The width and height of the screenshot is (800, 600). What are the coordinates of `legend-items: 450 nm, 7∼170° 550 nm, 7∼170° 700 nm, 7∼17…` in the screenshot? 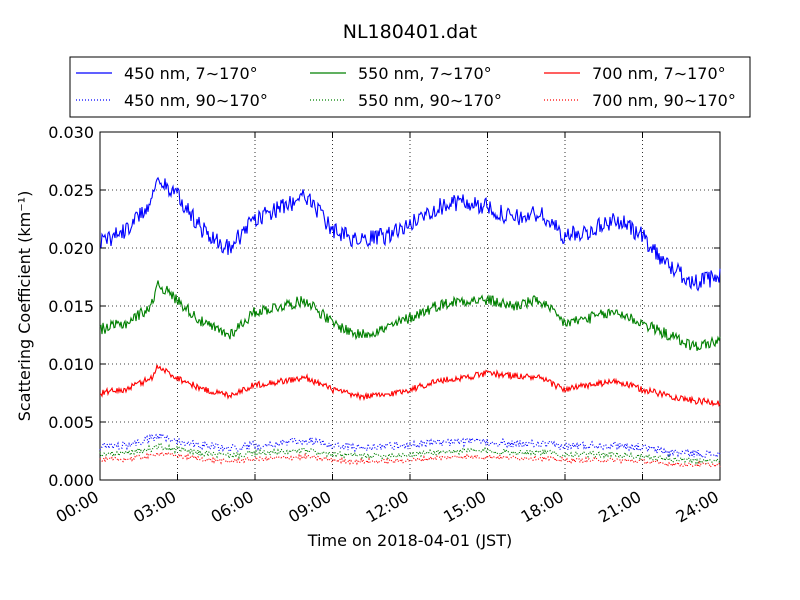 It's located at (406, 87).